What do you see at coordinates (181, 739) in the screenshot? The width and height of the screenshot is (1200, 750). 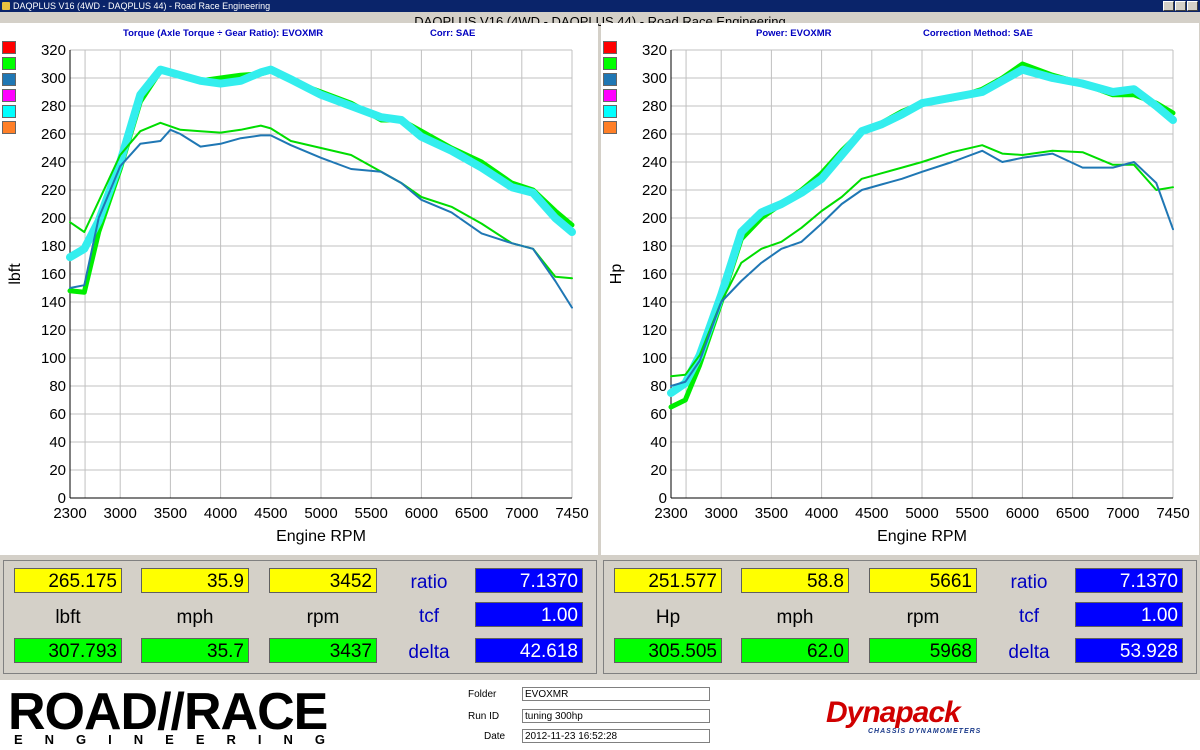 I see `engineering-wordmark: ENGINEERING` at bounding box center [181, 739].